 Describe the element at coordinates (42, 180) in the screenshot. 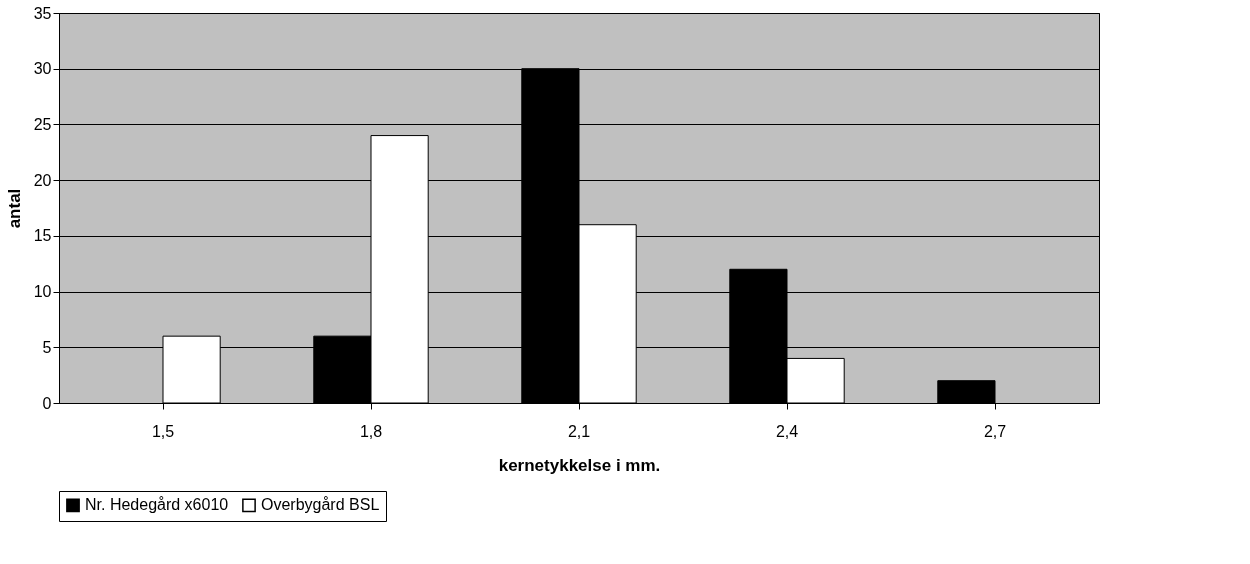

I see `y-tick-label: 20` at that location.